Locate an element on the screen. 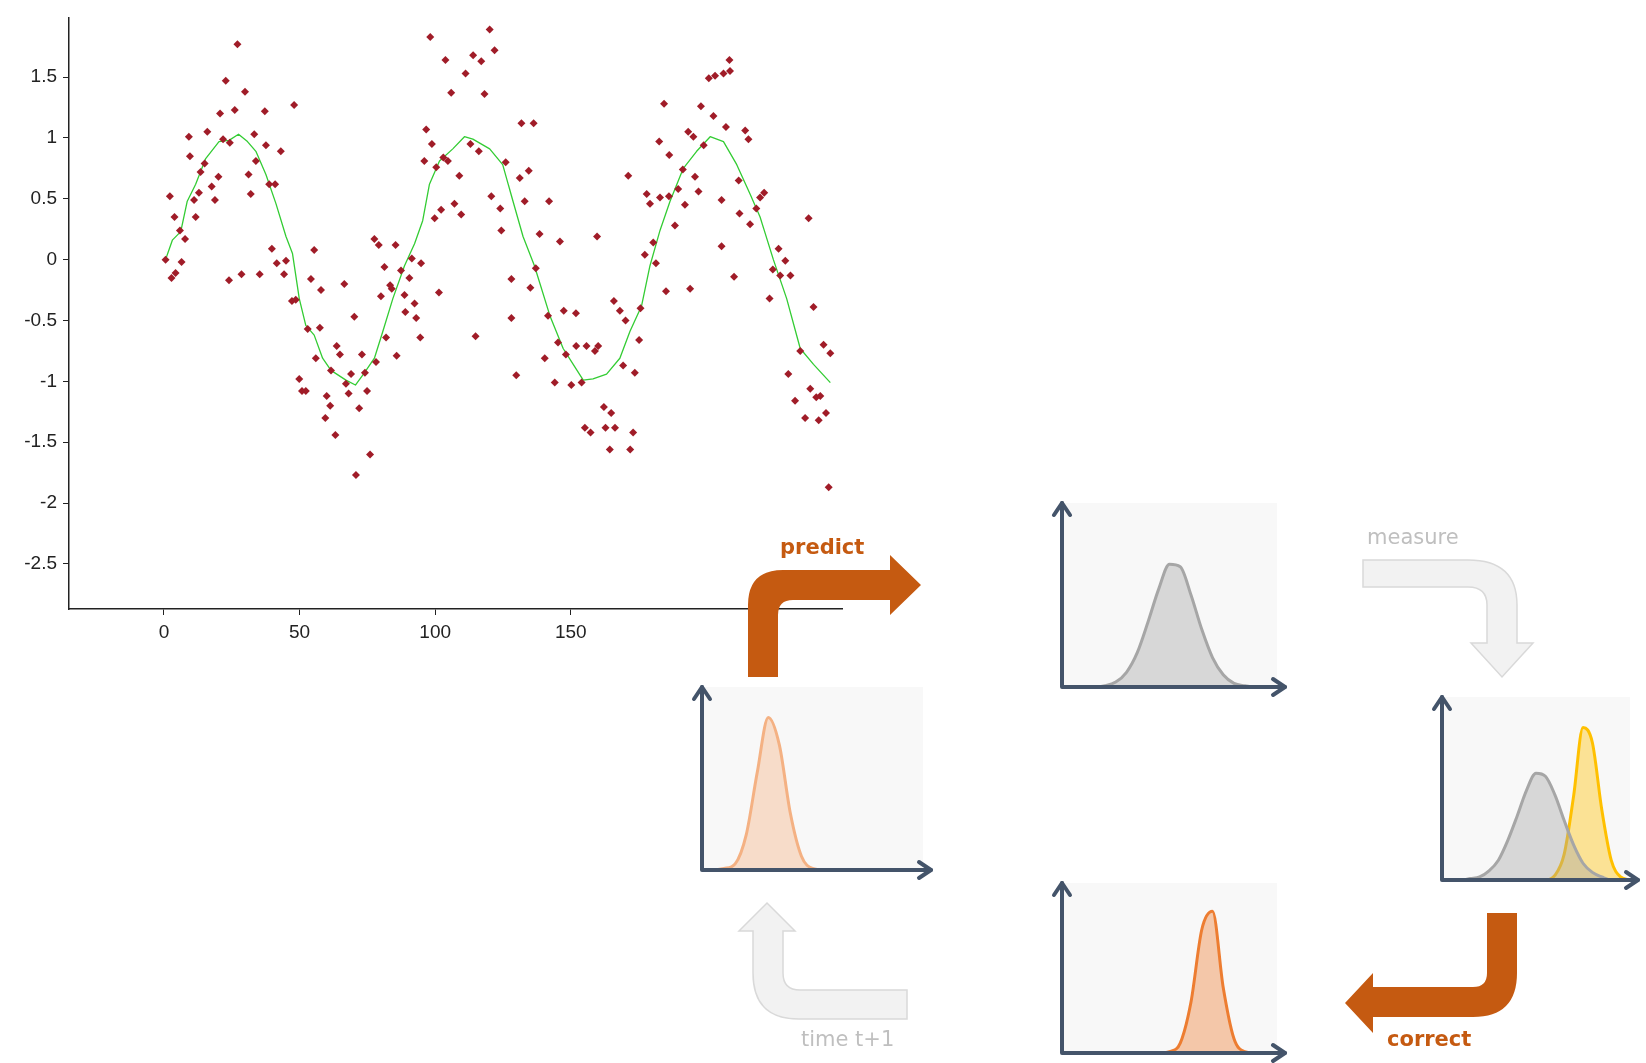 This screenshot has width=1646, height=1063. y-tick-label: -2 is located at coordinates (48, 502).